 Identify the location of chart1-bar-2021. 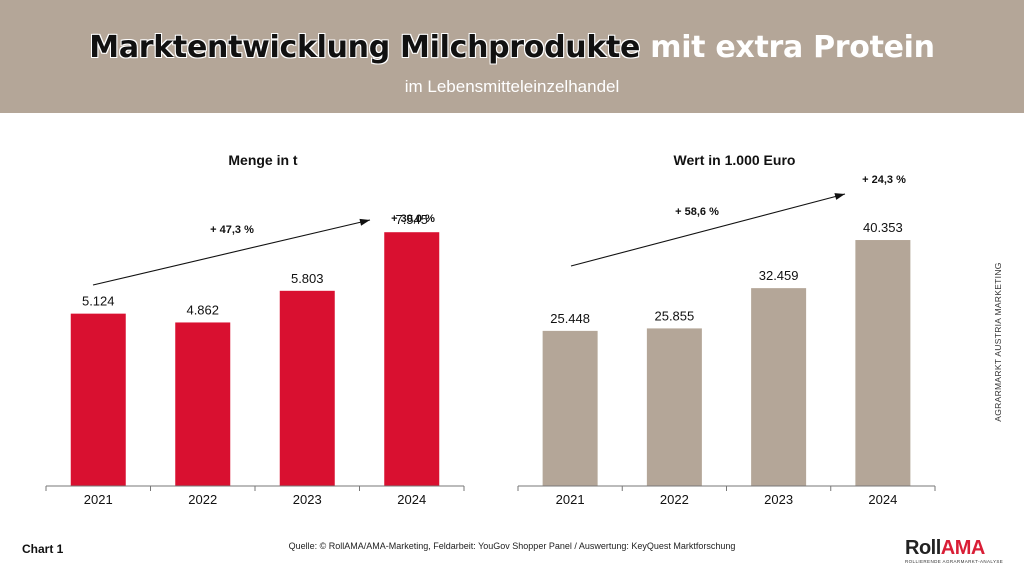
(98, 399).